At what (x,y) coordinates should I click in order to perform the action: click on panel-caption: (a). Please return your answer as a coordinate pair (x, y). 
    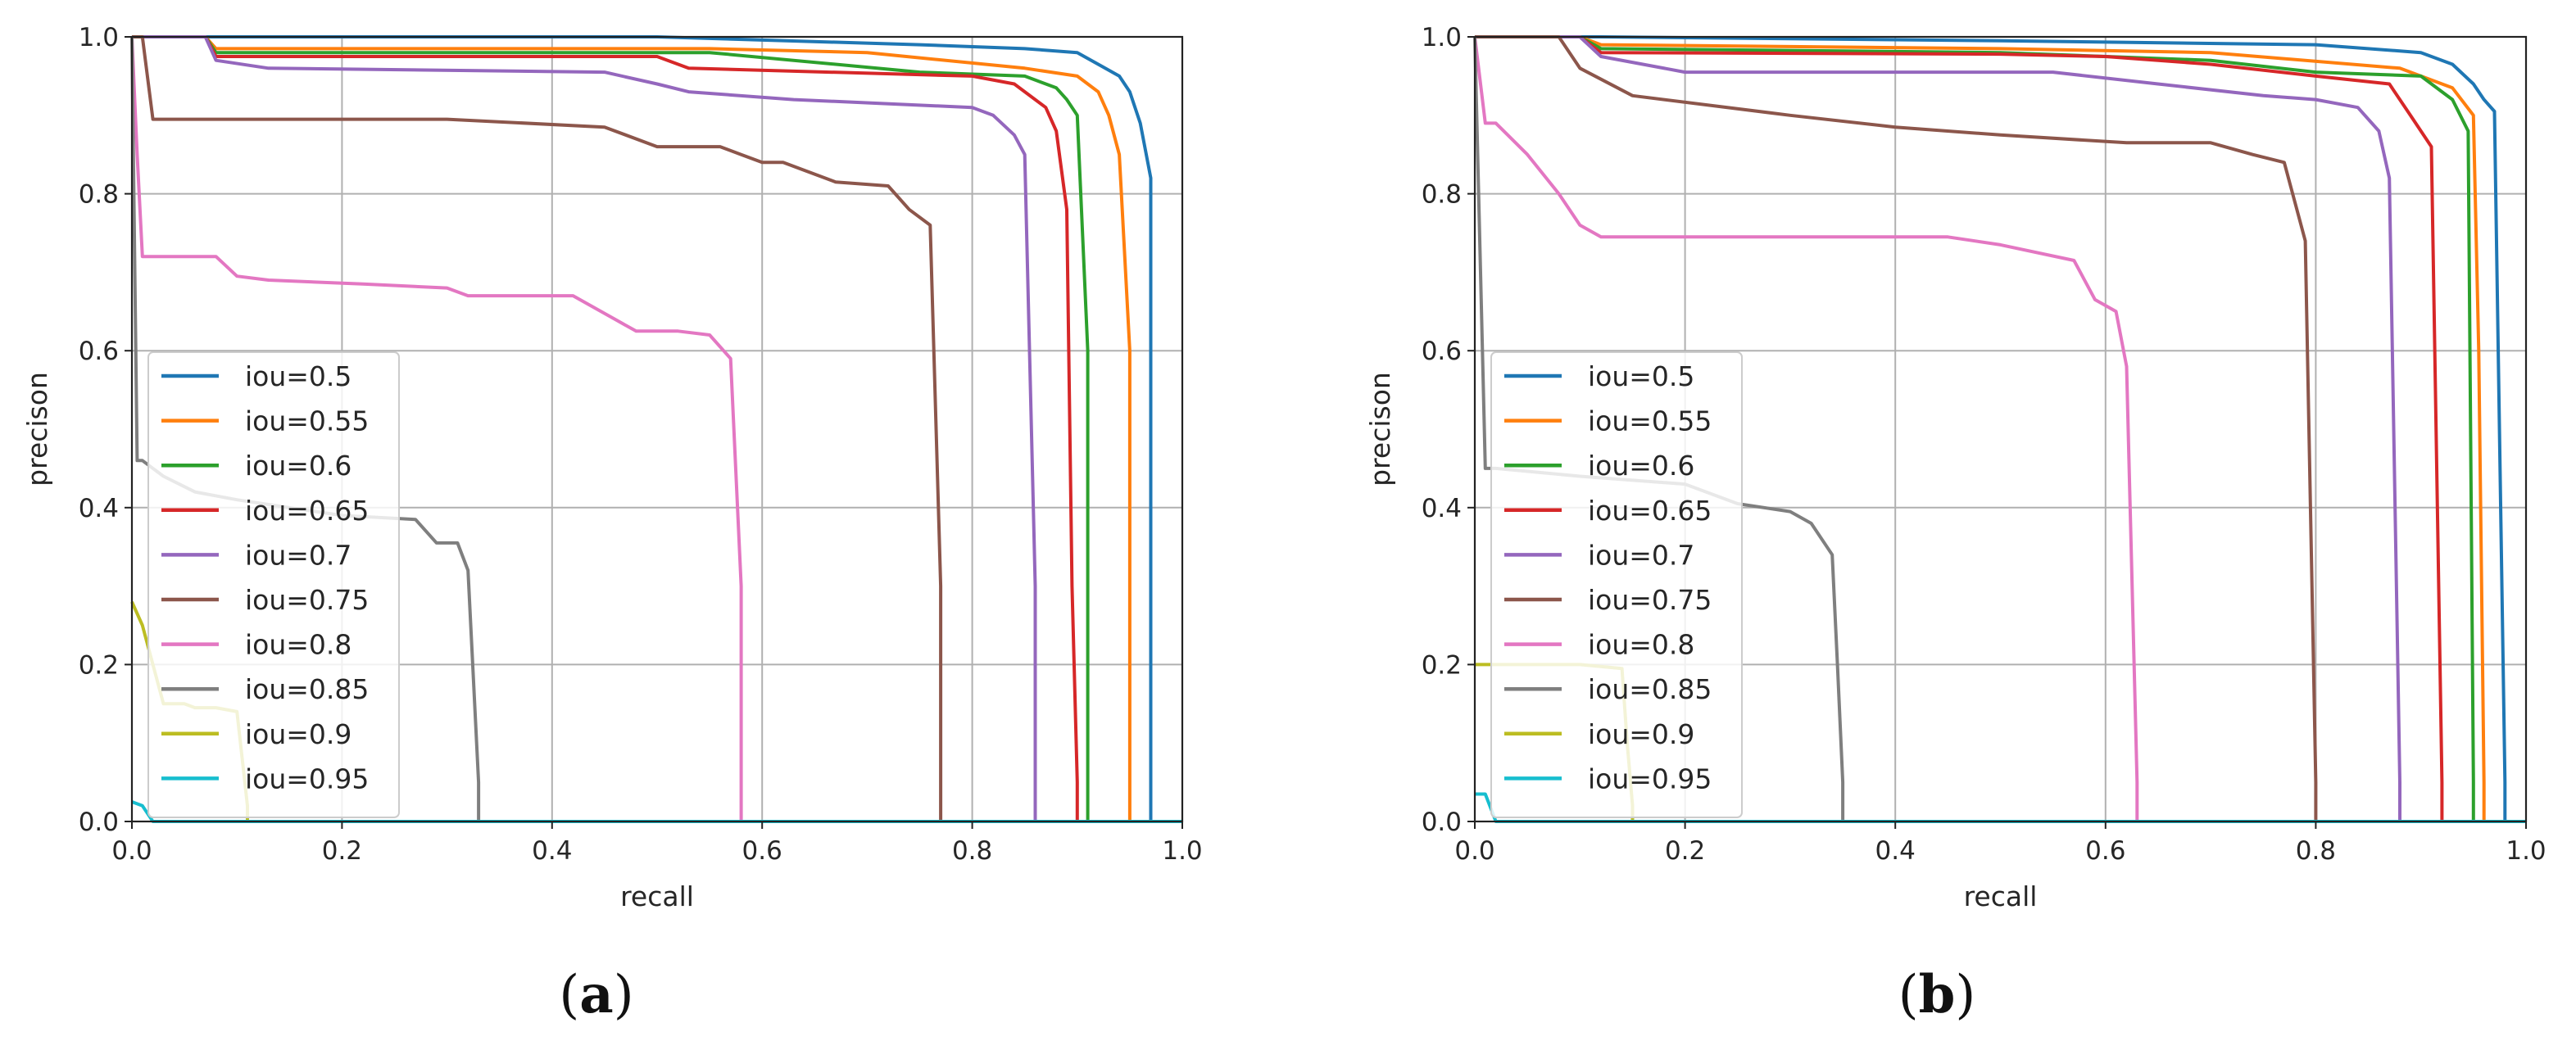
    Looking at the image, I should click on (596, 994).